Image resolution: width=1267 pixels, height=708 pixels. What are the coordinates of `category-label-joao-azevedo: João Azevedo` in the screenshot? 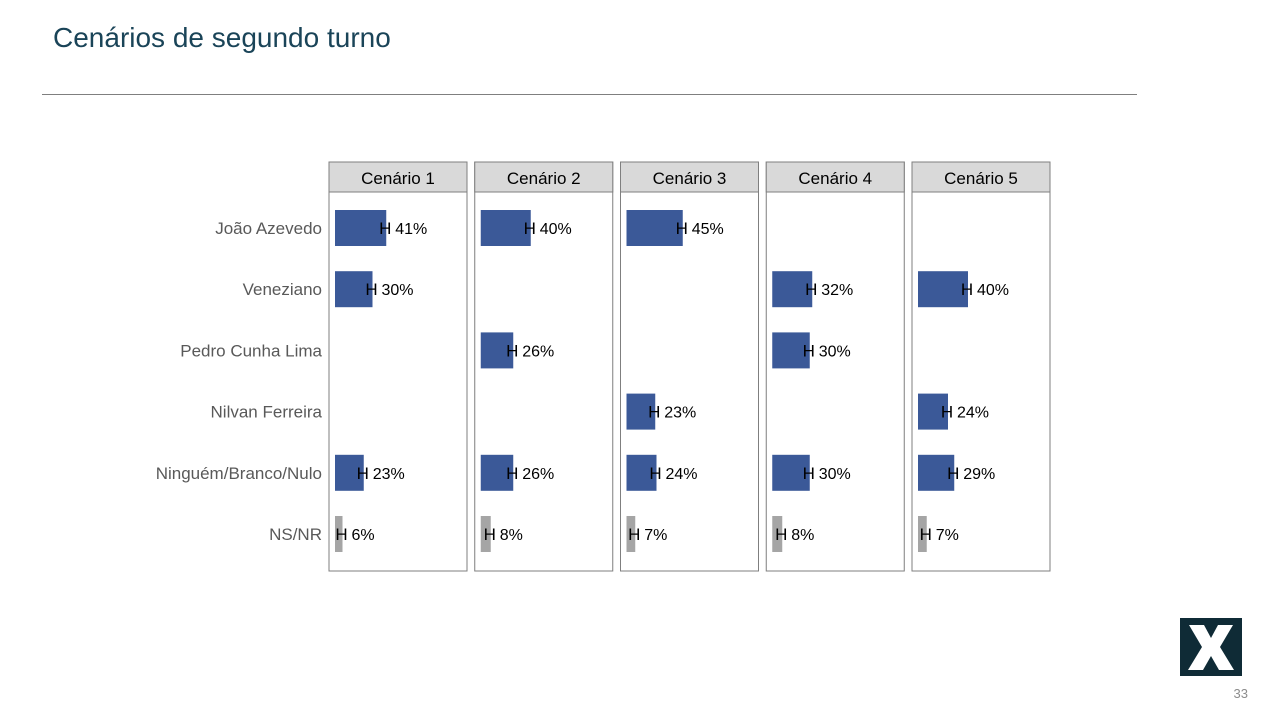 It's located at (268, 228).